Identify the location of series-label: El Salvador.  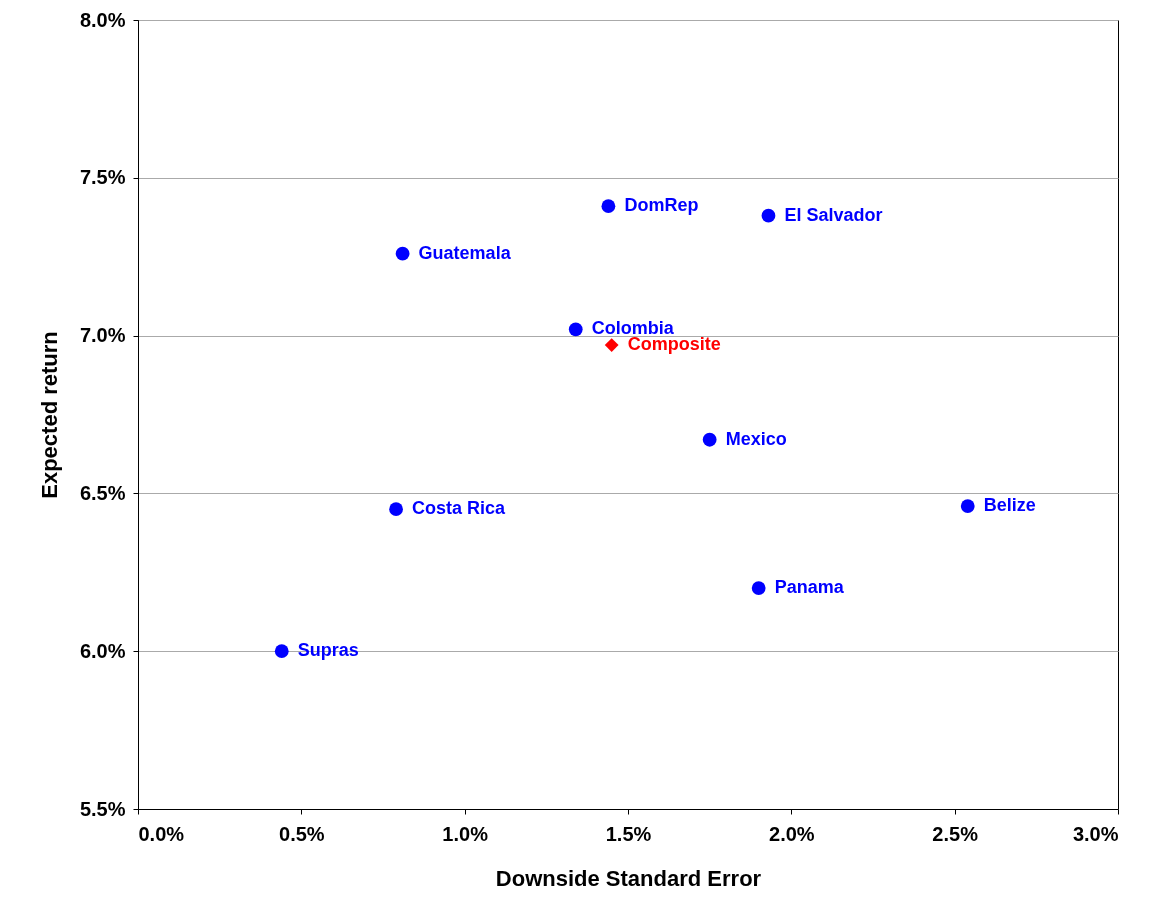
(833, 214).